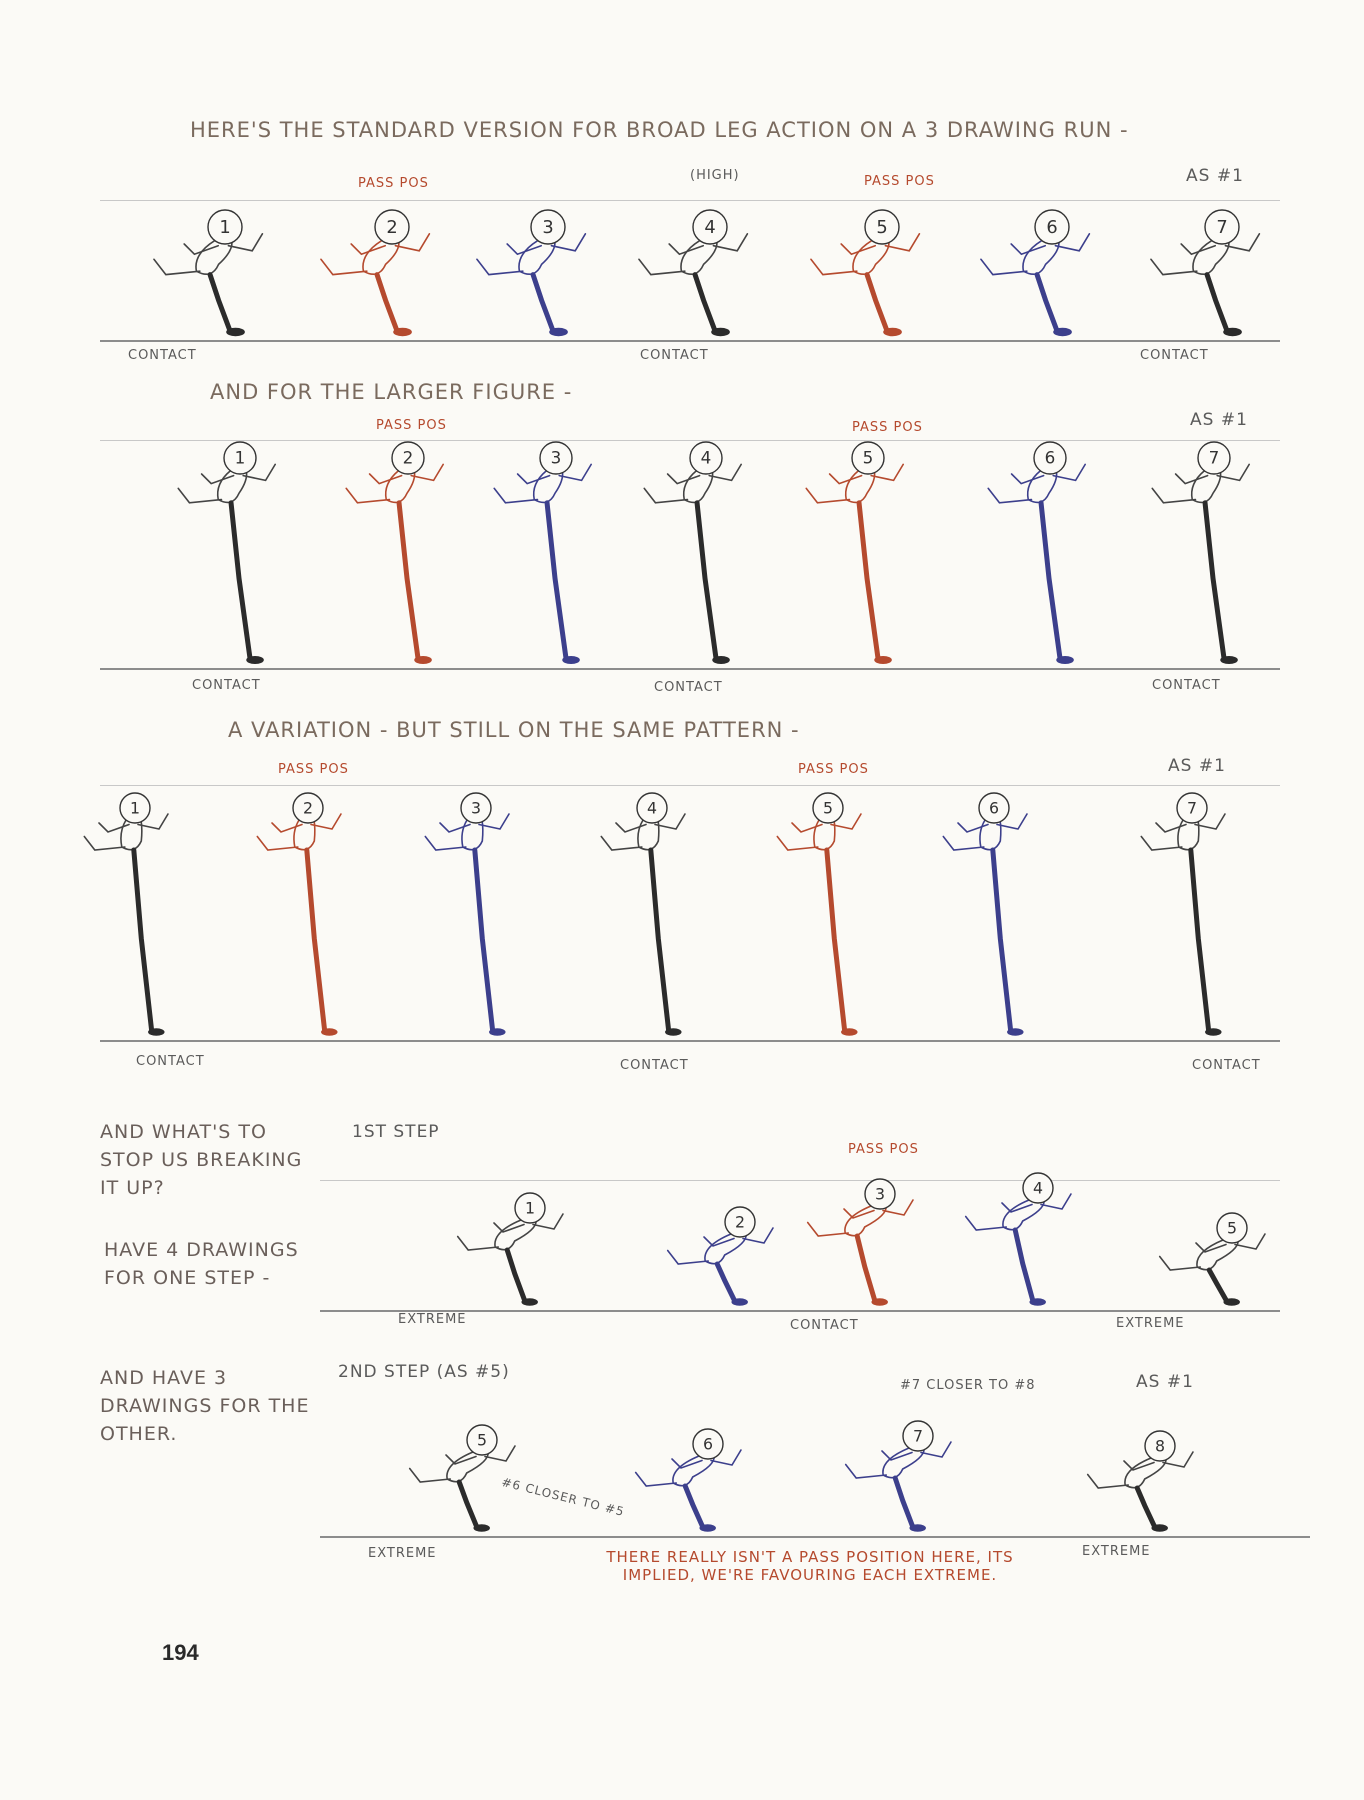 Image resolution: width=1364 pixels, height=1800 pixels. What do you see at coordinates (208, 273) in the screenshot?
I see `row1-figure-1: 1` at bounding box center [208, 273].